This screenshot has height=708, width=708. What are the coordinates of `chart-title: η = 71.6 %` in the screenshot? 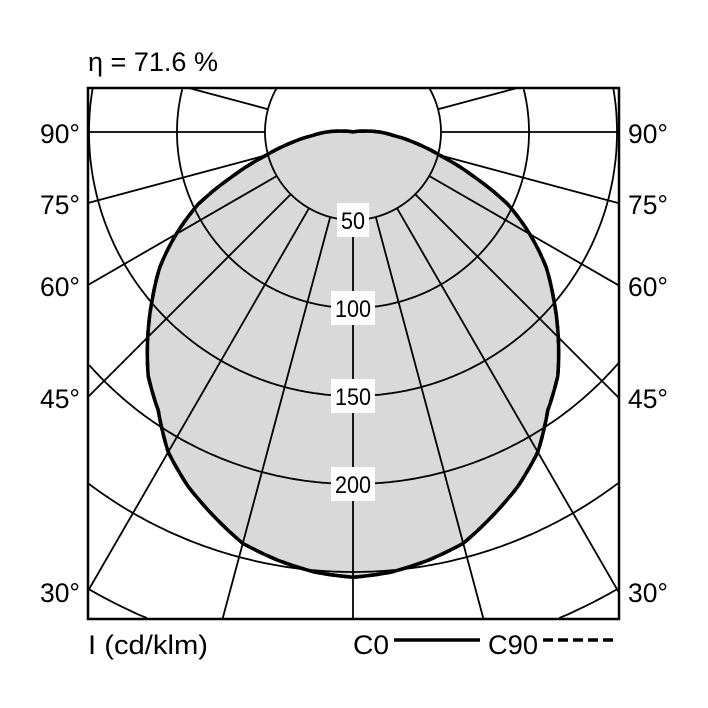 It's located at (153, 62).